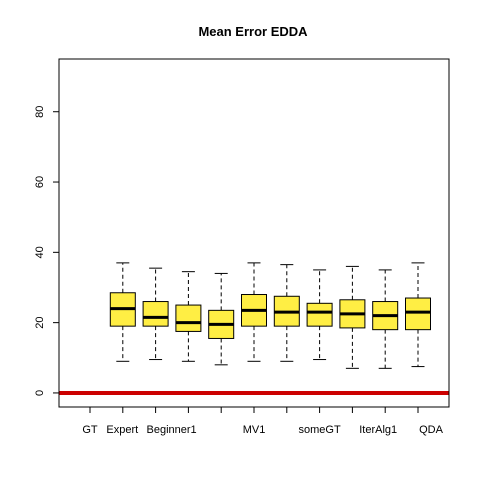 Image resolution: width=480 pixels, height=480 pixels. Describe the element at coordinates (40, 252) in the screenshot. I see `y-tick-label: 40` at that location.